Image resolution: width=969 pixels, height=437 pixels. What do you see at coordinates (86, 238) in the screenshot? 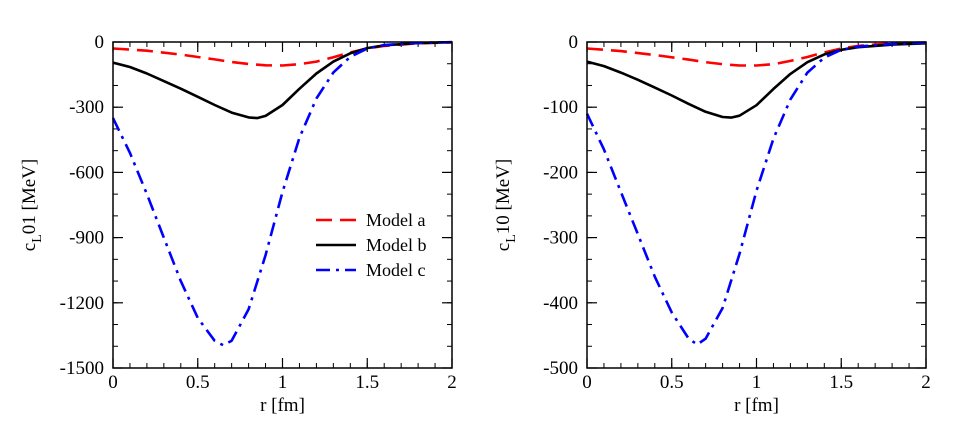
I see `y-tick-label: -900` at bounding box center [86, 238].